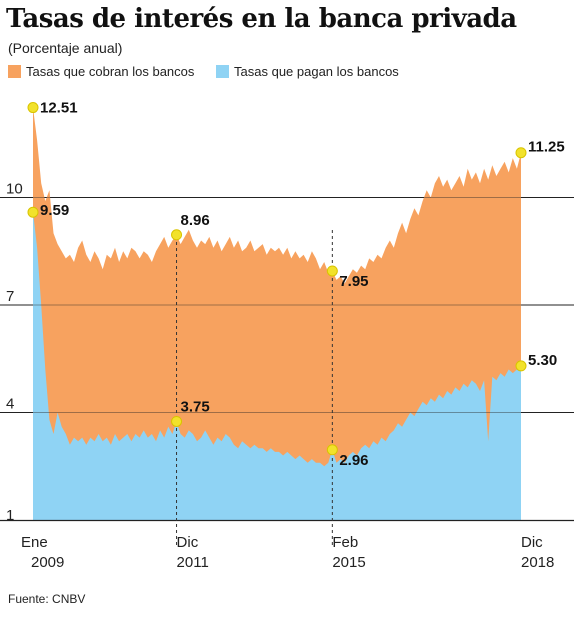 The height and width of the screenshot is (620, 574). I want to click on legend-item-pagan: Tasas que pagan los bancos, so click(307, 71).